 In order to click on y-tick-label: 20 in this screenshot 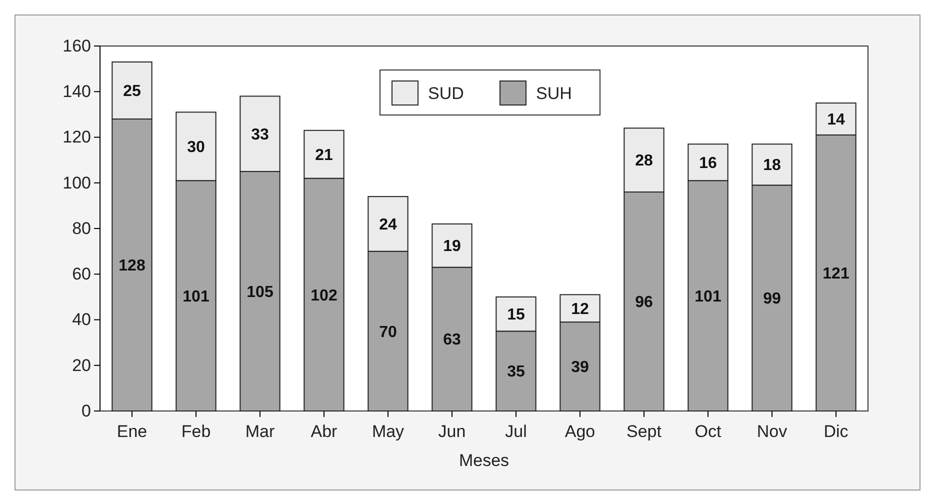, I will do `click(81, 365)`.